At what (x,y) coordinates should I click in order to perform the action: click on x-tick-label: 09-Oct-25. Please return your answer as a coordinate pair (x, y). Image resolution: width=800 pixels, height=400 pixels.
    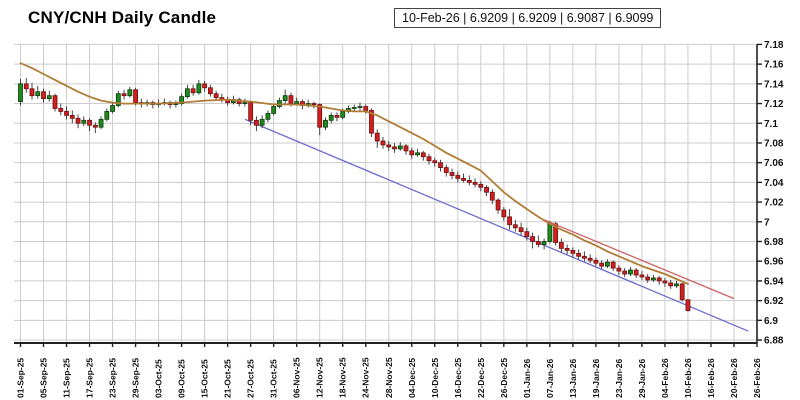
    Looking at the image, I should click on (182, 378).